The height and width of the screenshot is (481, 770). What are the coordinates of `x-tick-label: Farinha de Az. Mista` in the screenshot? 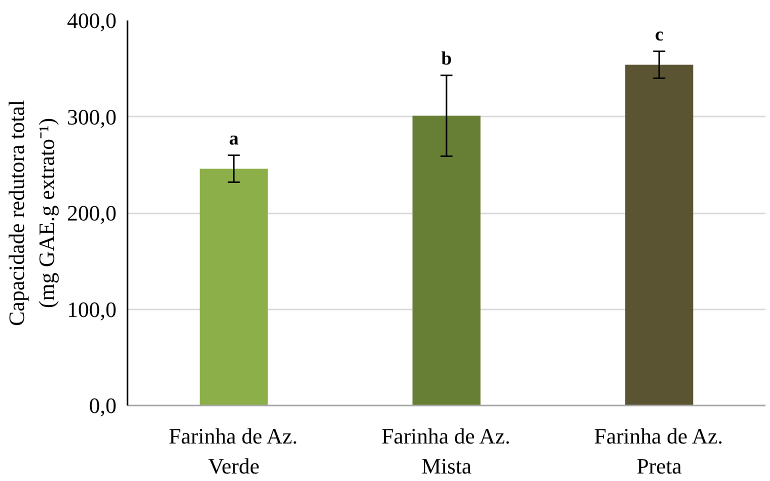 It's located at (445, 451).